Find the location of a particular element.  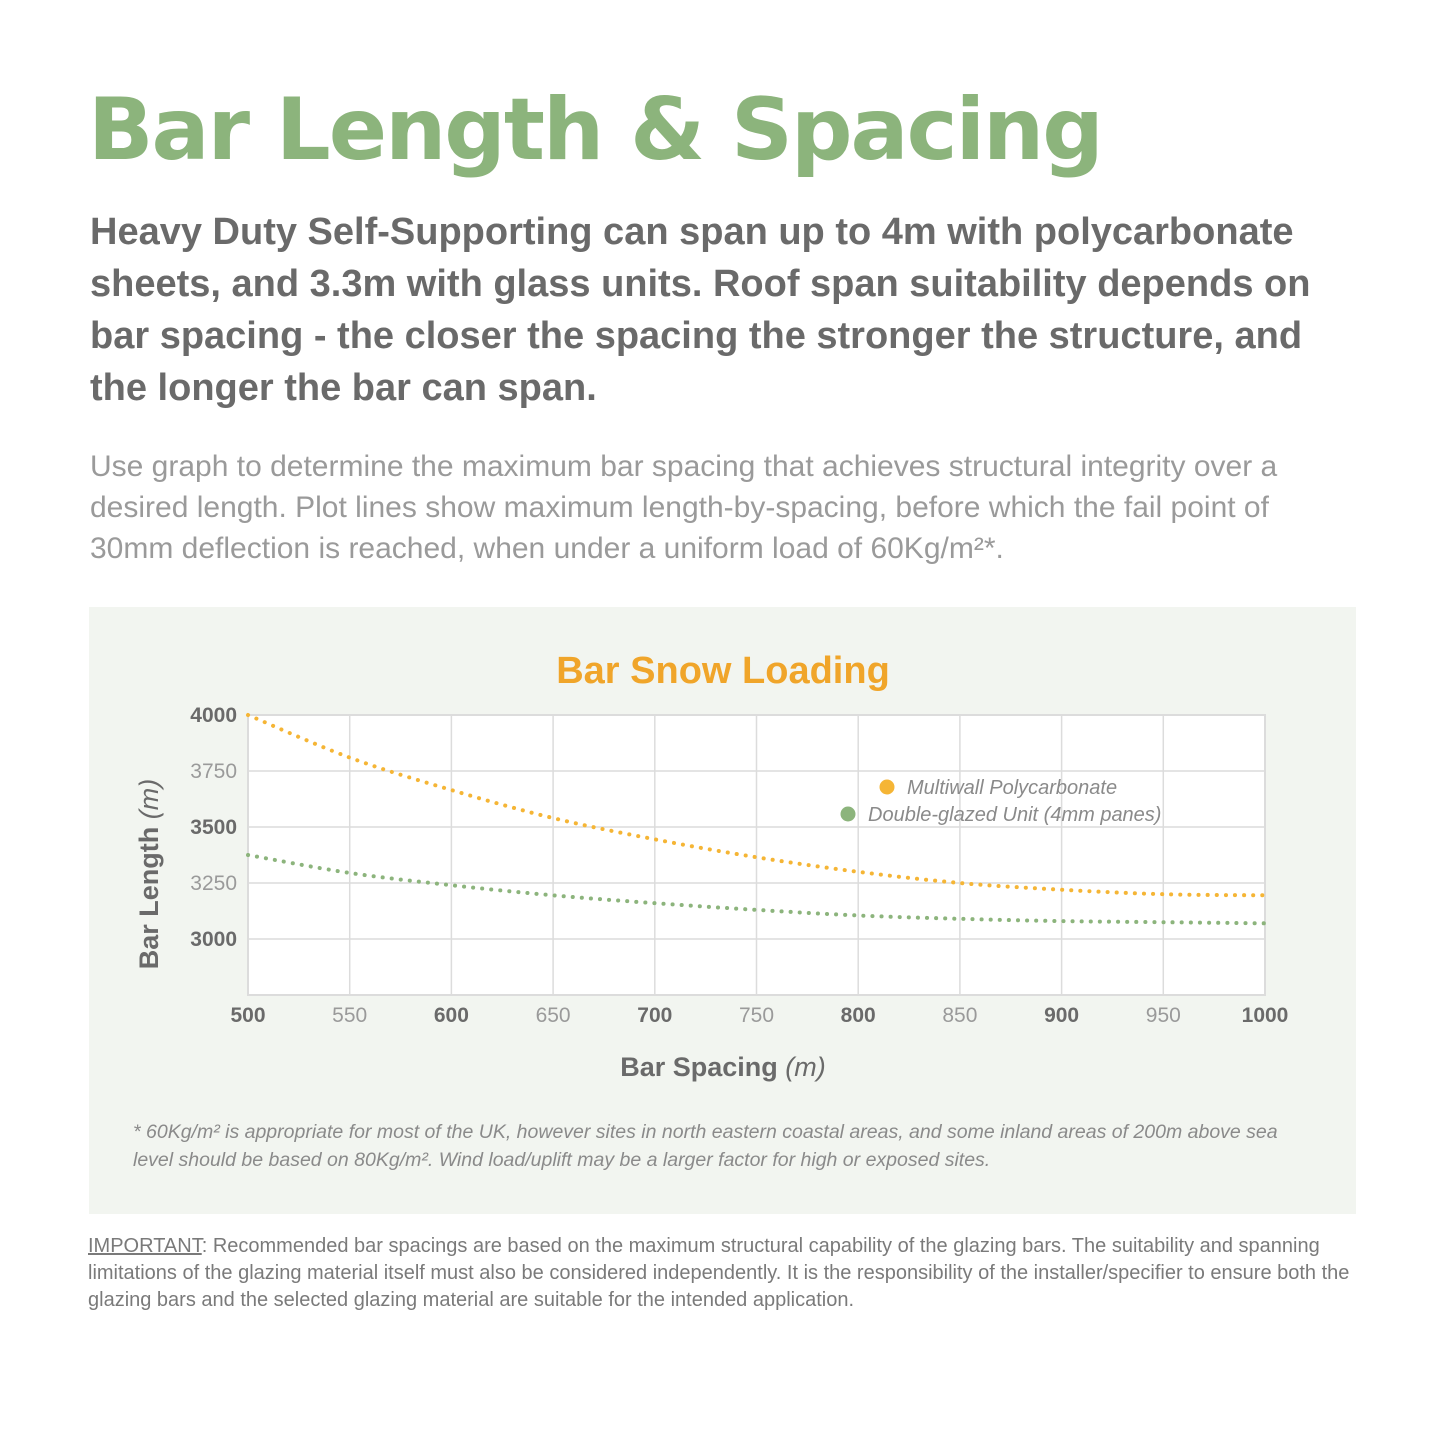

y-tick-label: 4000 is located at coordinates (213, 715).